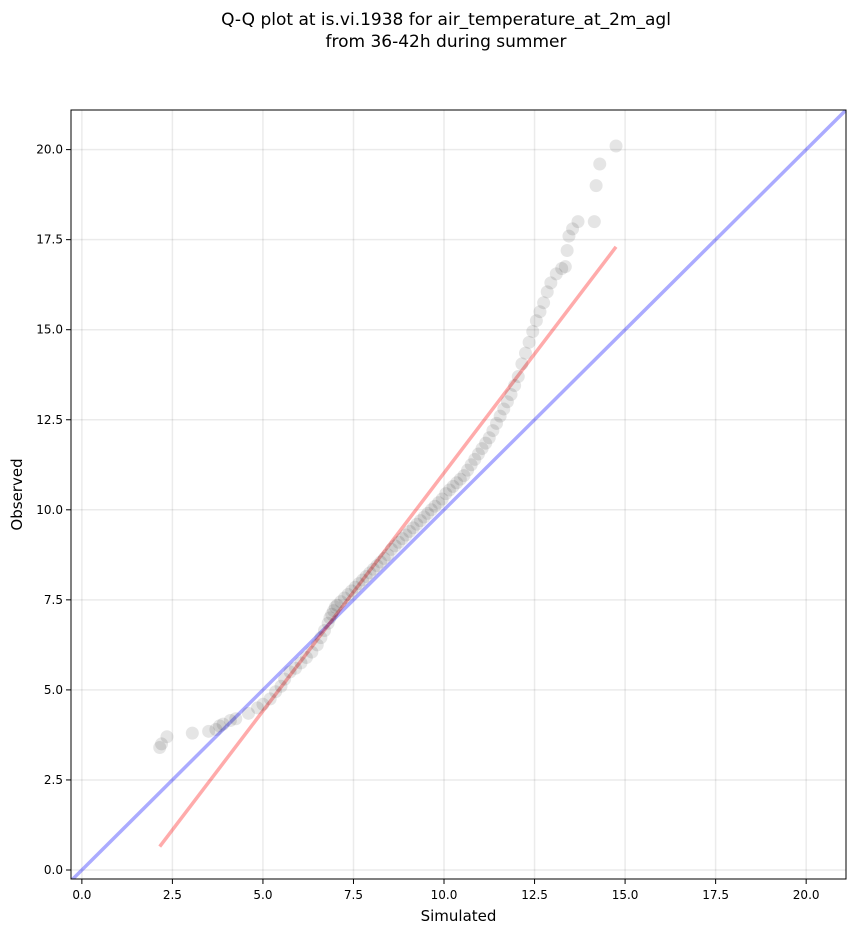 The image size is (856, 938). What do you see at coordinates (172, 895) in the screenshot?
I see `x-tick-label: 2.5` at bounding box center [172, 895].